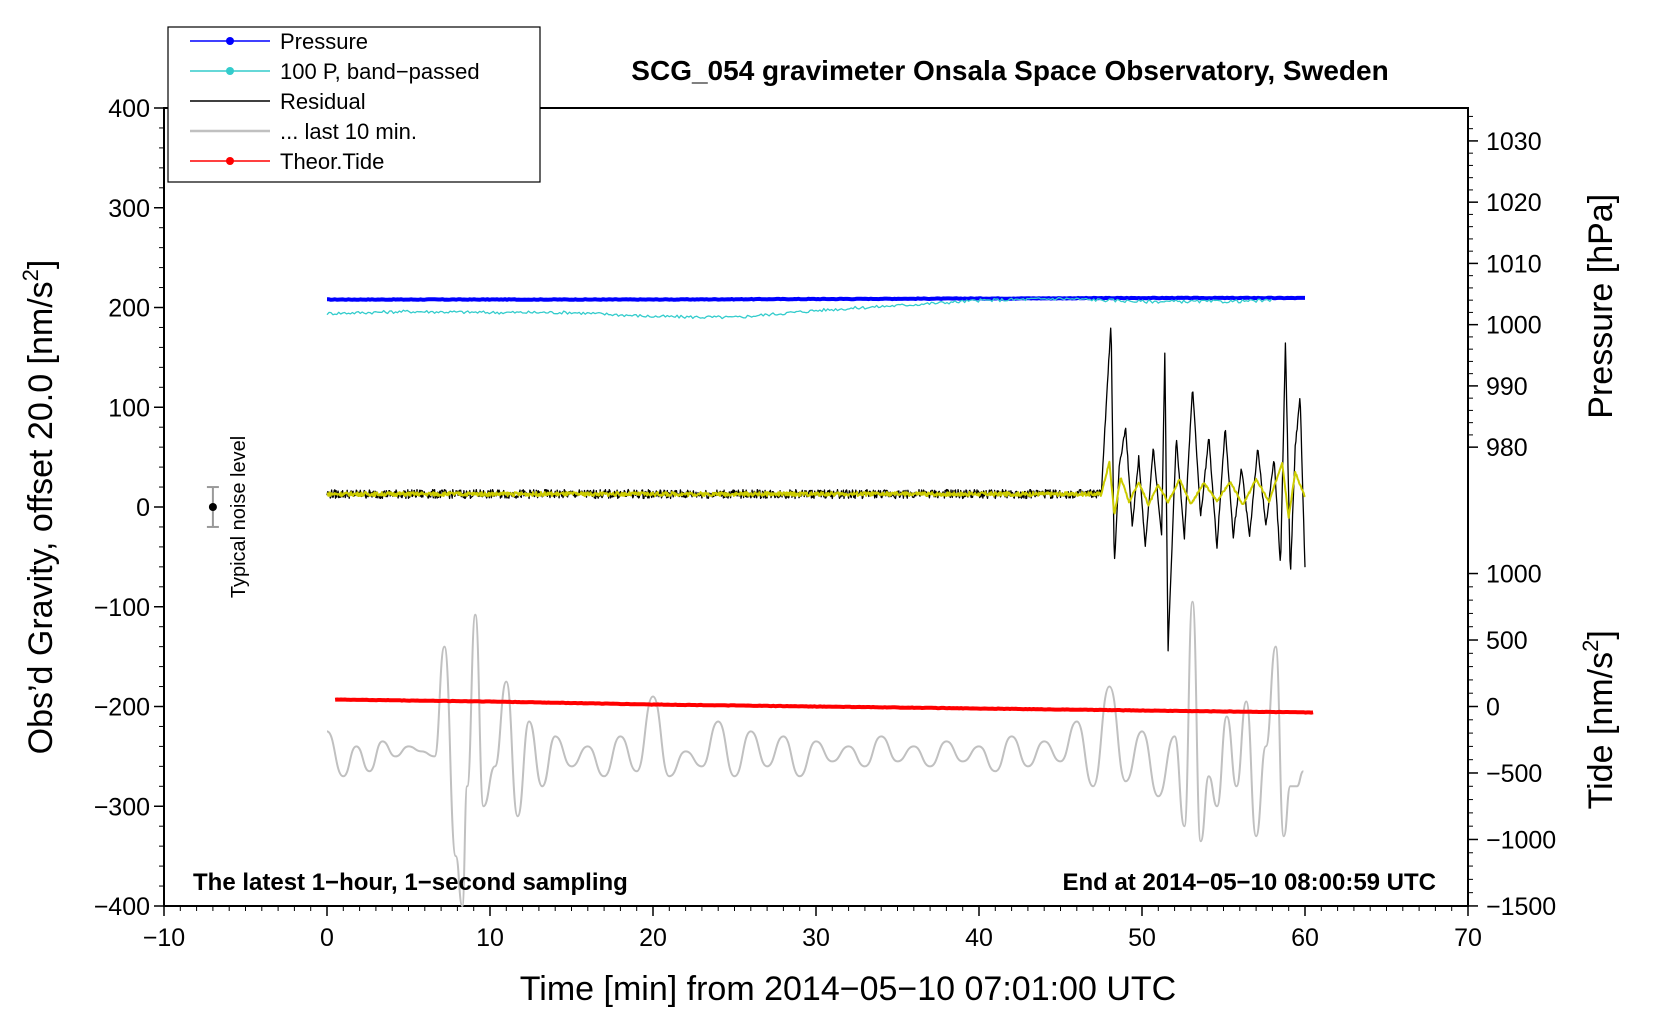 The image size is (1660, 1020). Describe the element at coordinates (653, 938) in the screenshot. I see `x-tick-label: 20` at that location.